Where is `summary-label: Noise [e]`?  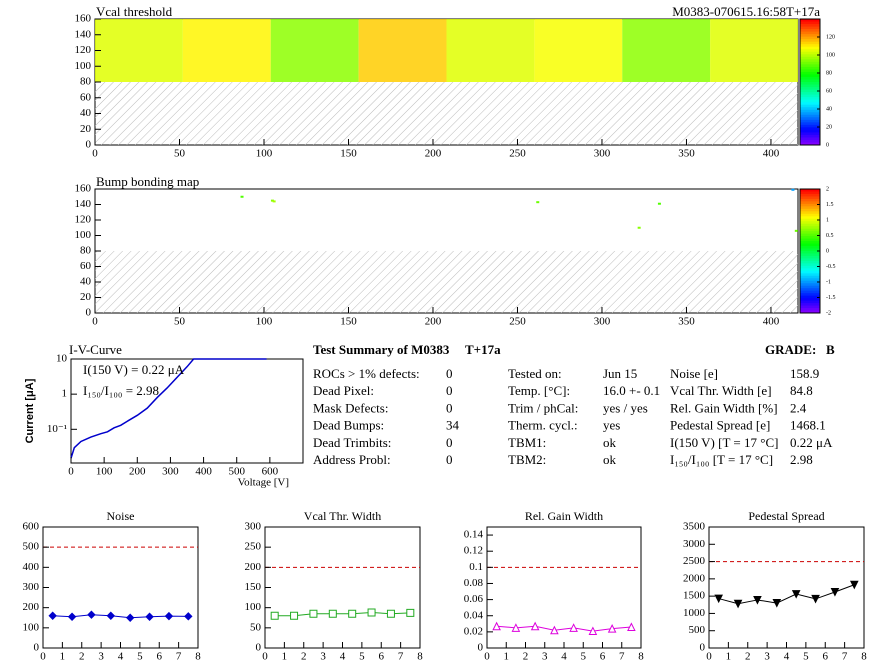 summary-label: Noise [e] is located at coordinates (694, 373).